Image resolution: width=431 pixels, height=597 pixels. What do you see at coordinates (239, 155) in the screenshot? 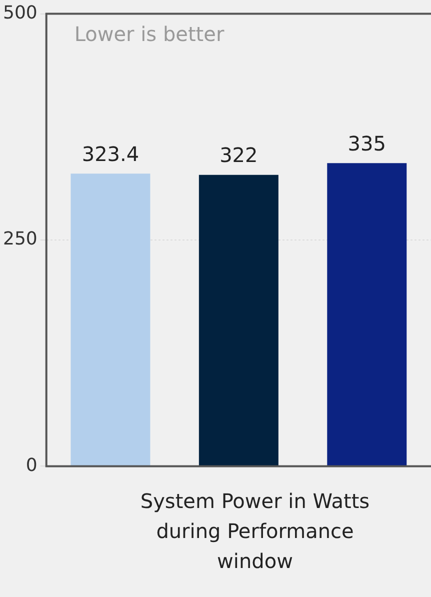
I see `data-label: 322` at bounding box center [239, 155].